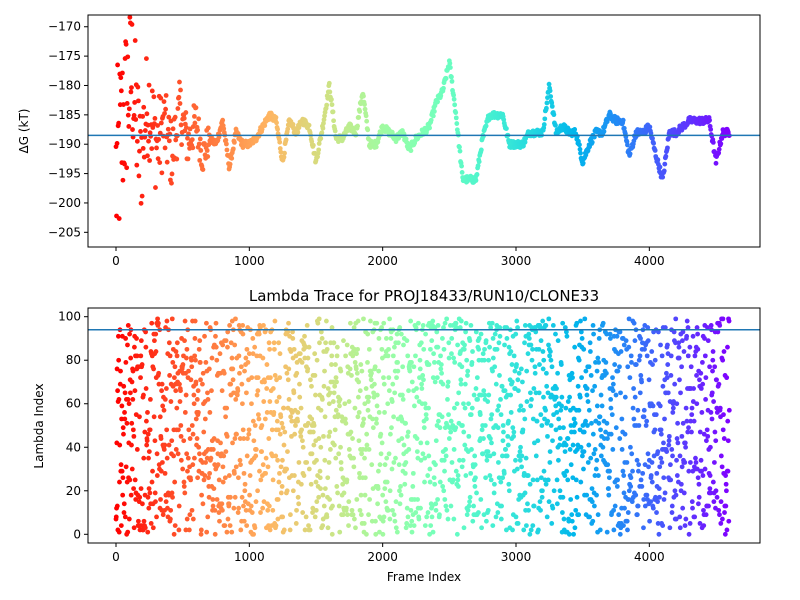  Describe the element at coordinates (64, 56) in the screenshot. I see `top-y-tick-label: −175` at that location.